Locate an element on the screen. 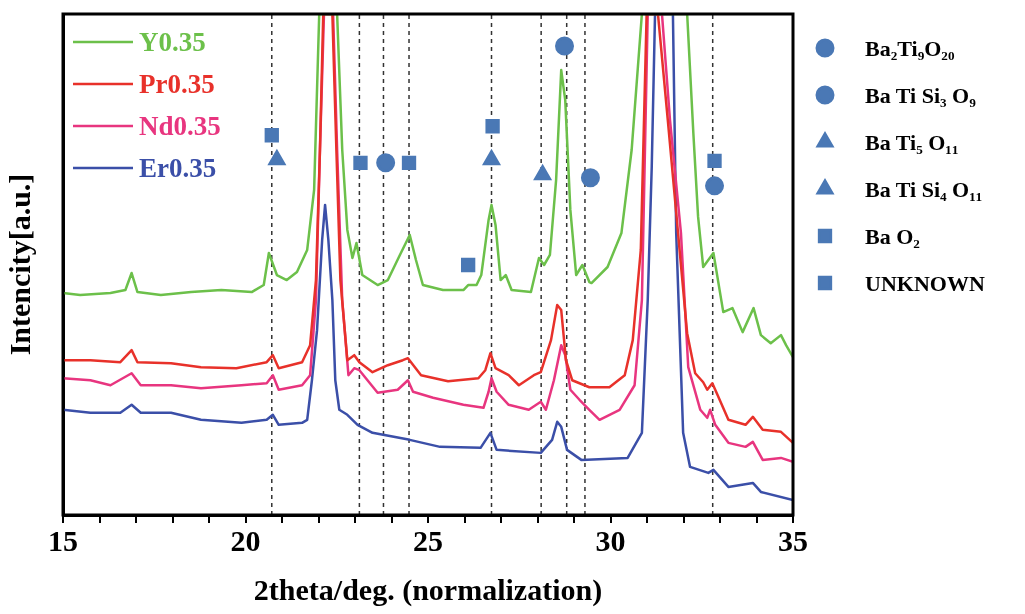 The image size is (1025, 614). legend-label: Ba Ti Si₃ O₉ is located at coordinates (921, 95).